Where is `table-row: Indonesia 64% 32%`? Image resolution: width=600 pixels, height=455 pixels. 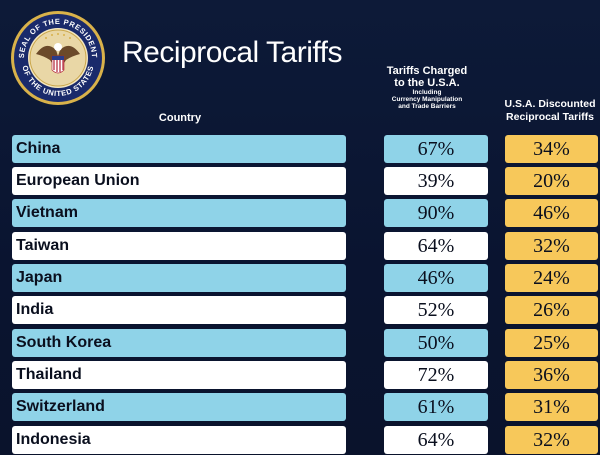
table-row: Indonesia 64% 32% is located at coordinates (300, 440).